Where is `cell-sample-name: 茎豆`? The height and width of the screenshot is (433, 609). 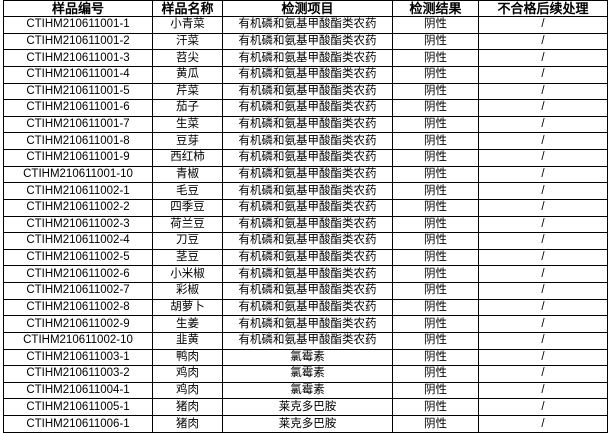 cell-sample-name: 茎豆 is located at coordinates (187, 257).